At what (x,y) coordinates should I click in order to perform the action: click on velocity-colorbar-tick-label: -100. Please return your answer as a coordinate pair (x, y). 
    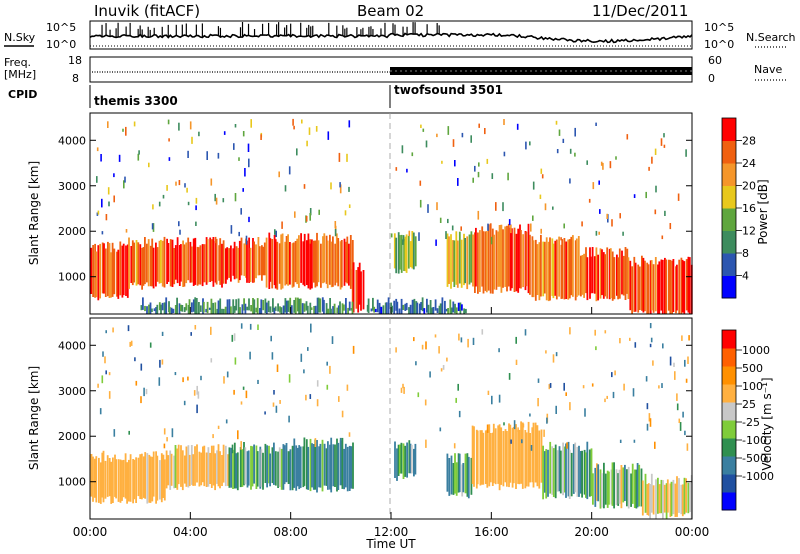
    Looking at the image, I should click on (754, 440).